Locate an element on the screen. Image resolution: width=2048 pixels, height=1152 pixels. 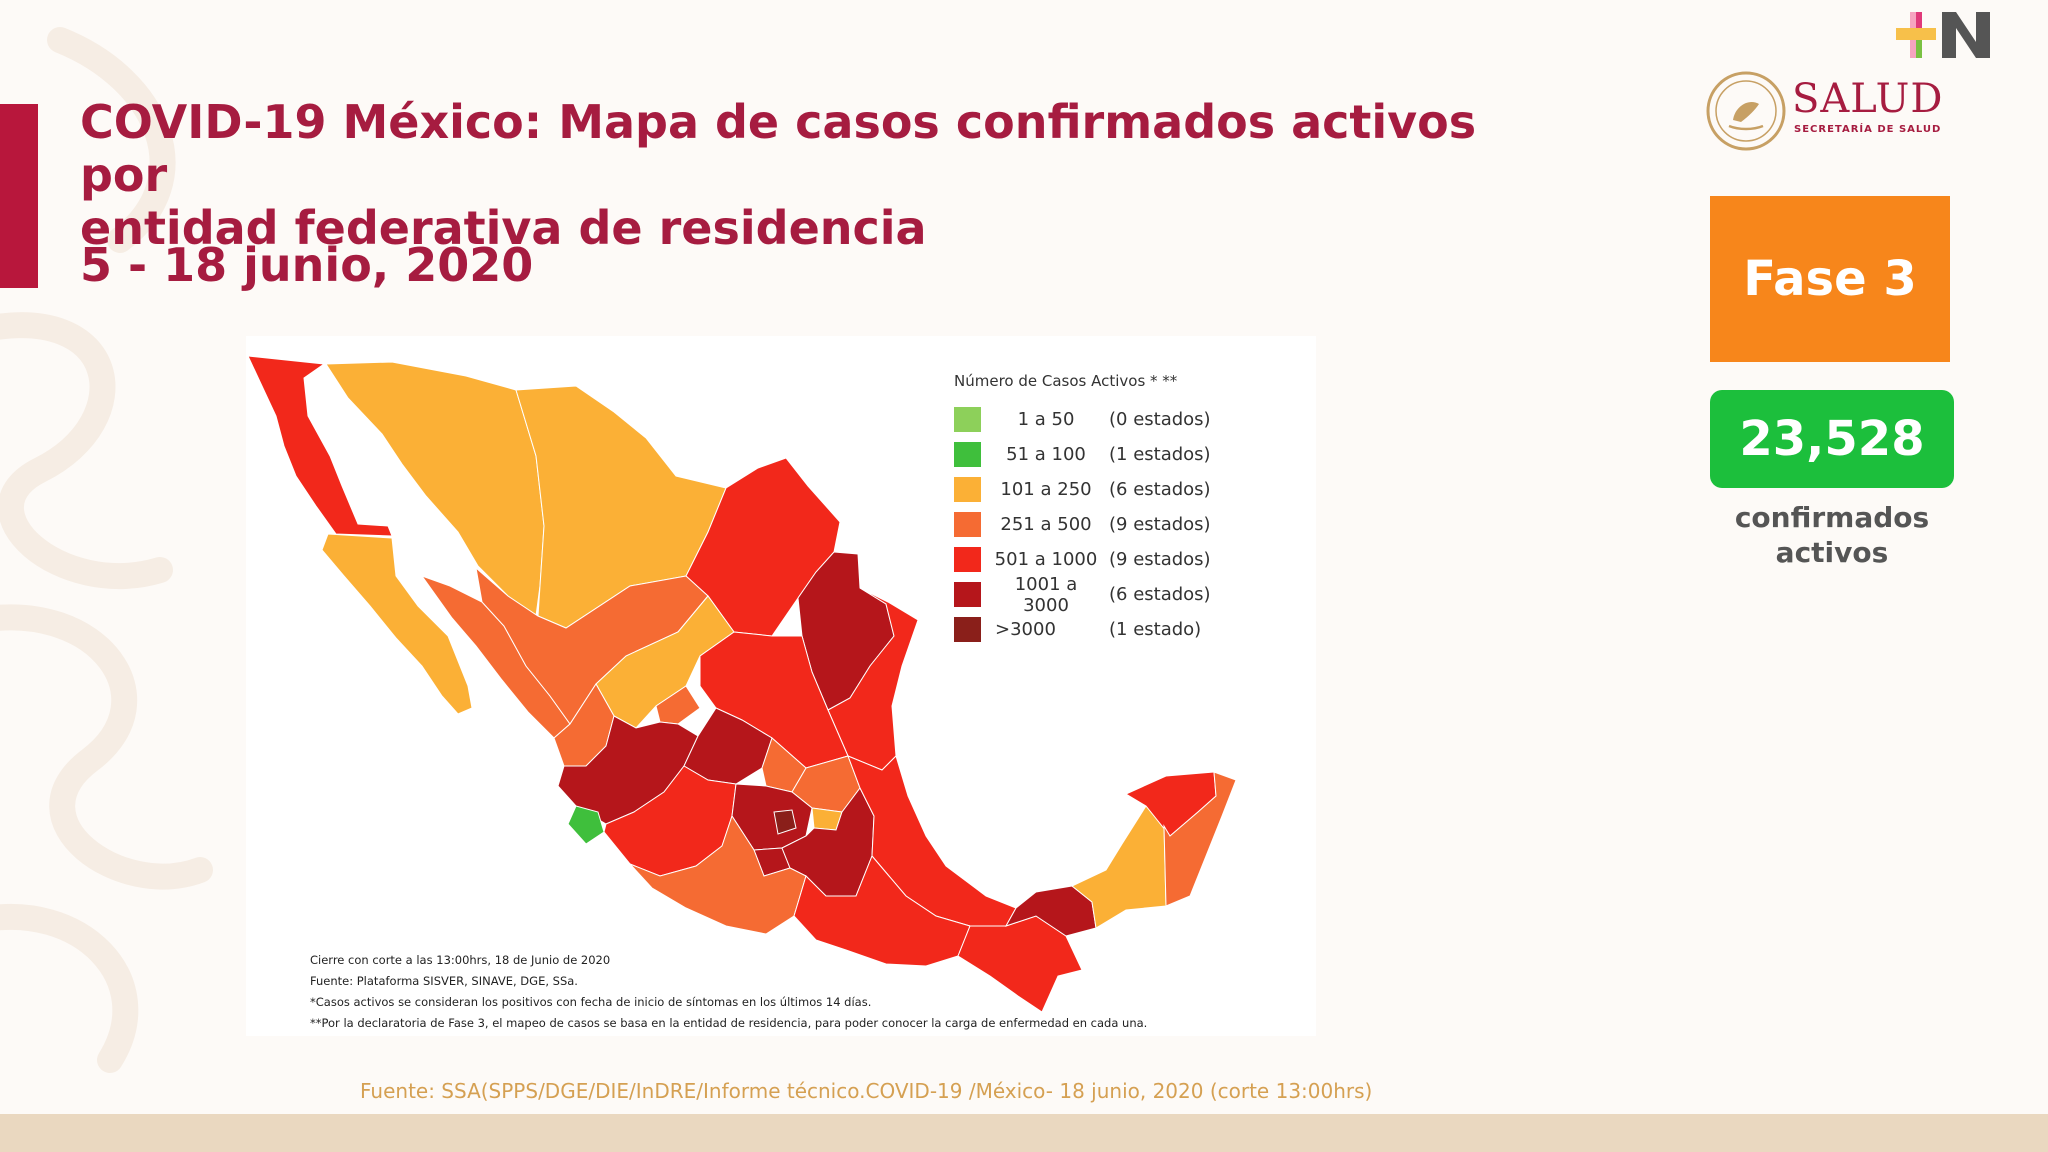
title-line-2: entidad federativa de residencia is located at coordinates (503, 228).